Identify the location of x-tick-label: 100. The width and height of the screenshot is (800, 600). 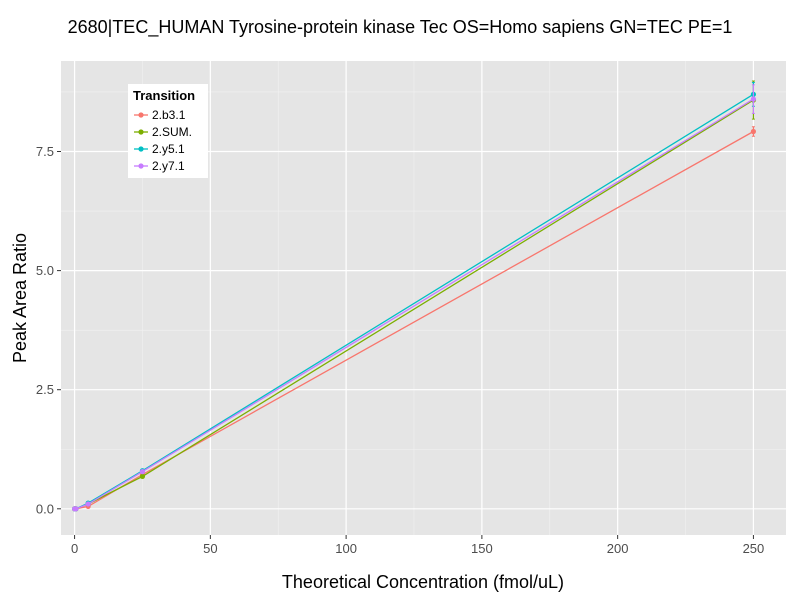
(346, 548).